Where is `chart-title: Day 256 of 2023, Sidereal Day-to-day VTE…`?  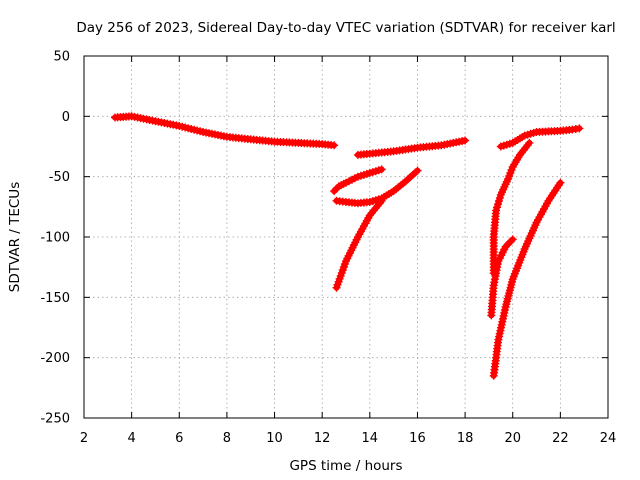 chart-title: Day 256 of 2023, Sidereal Day-to-day VTE… is located at coordinates (345, 28).